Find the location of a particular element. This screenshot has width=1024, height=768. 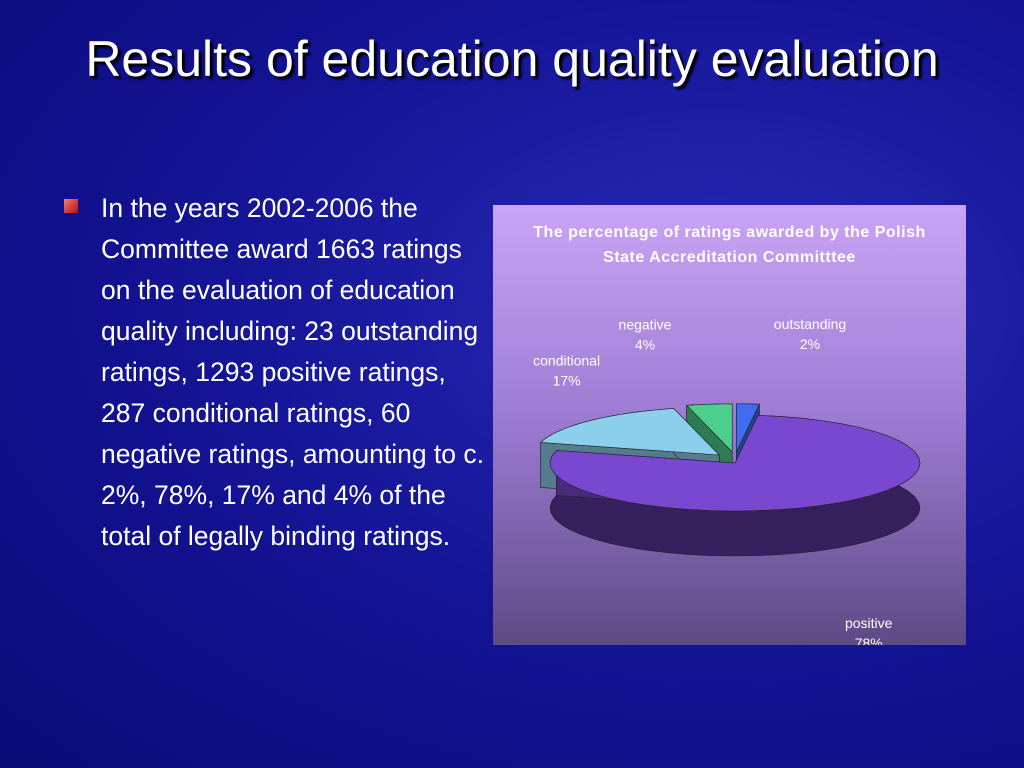

slice-label: conditional is located at coordinates (566, 360).